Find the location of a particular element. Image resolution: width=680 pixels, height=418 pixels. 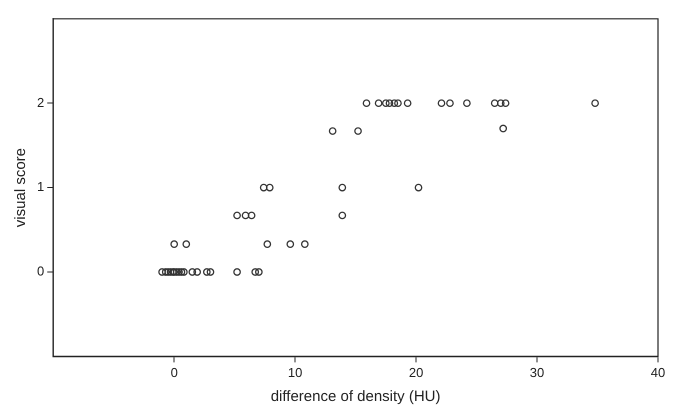

x-tick-label: 30 is located at coordinates (537, 372).